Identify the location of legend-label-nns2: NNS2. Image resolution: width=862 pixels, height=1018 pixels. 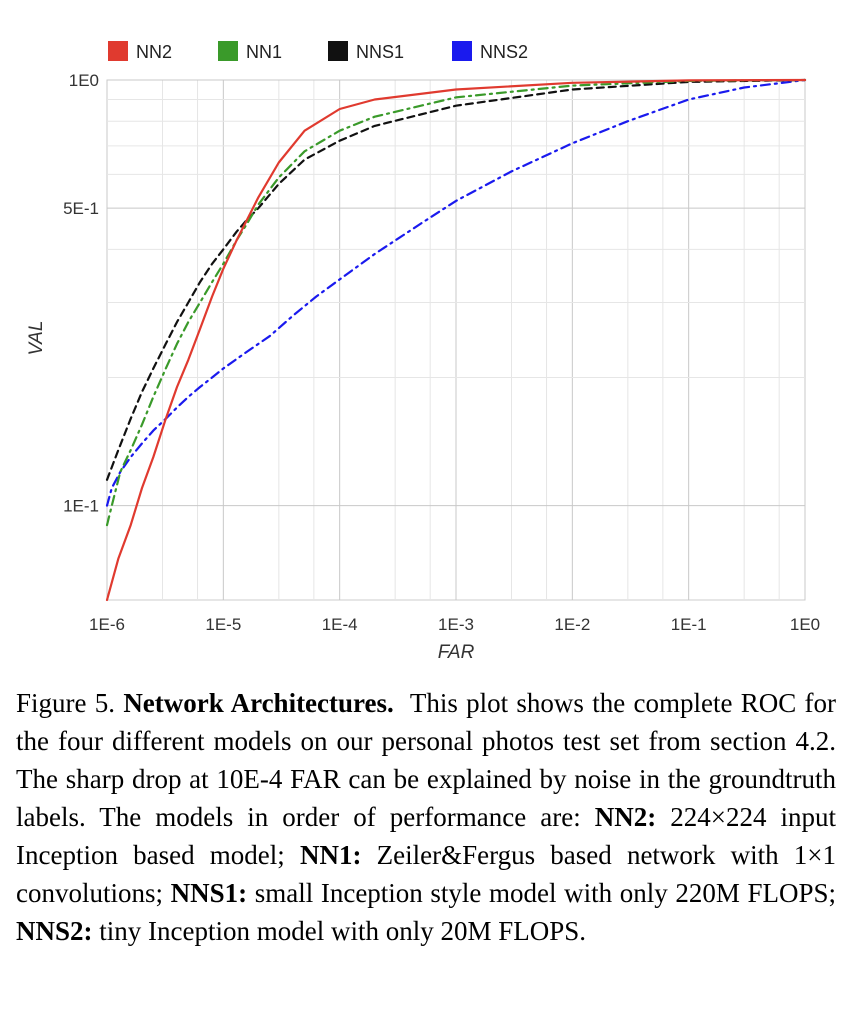
(504, 52).